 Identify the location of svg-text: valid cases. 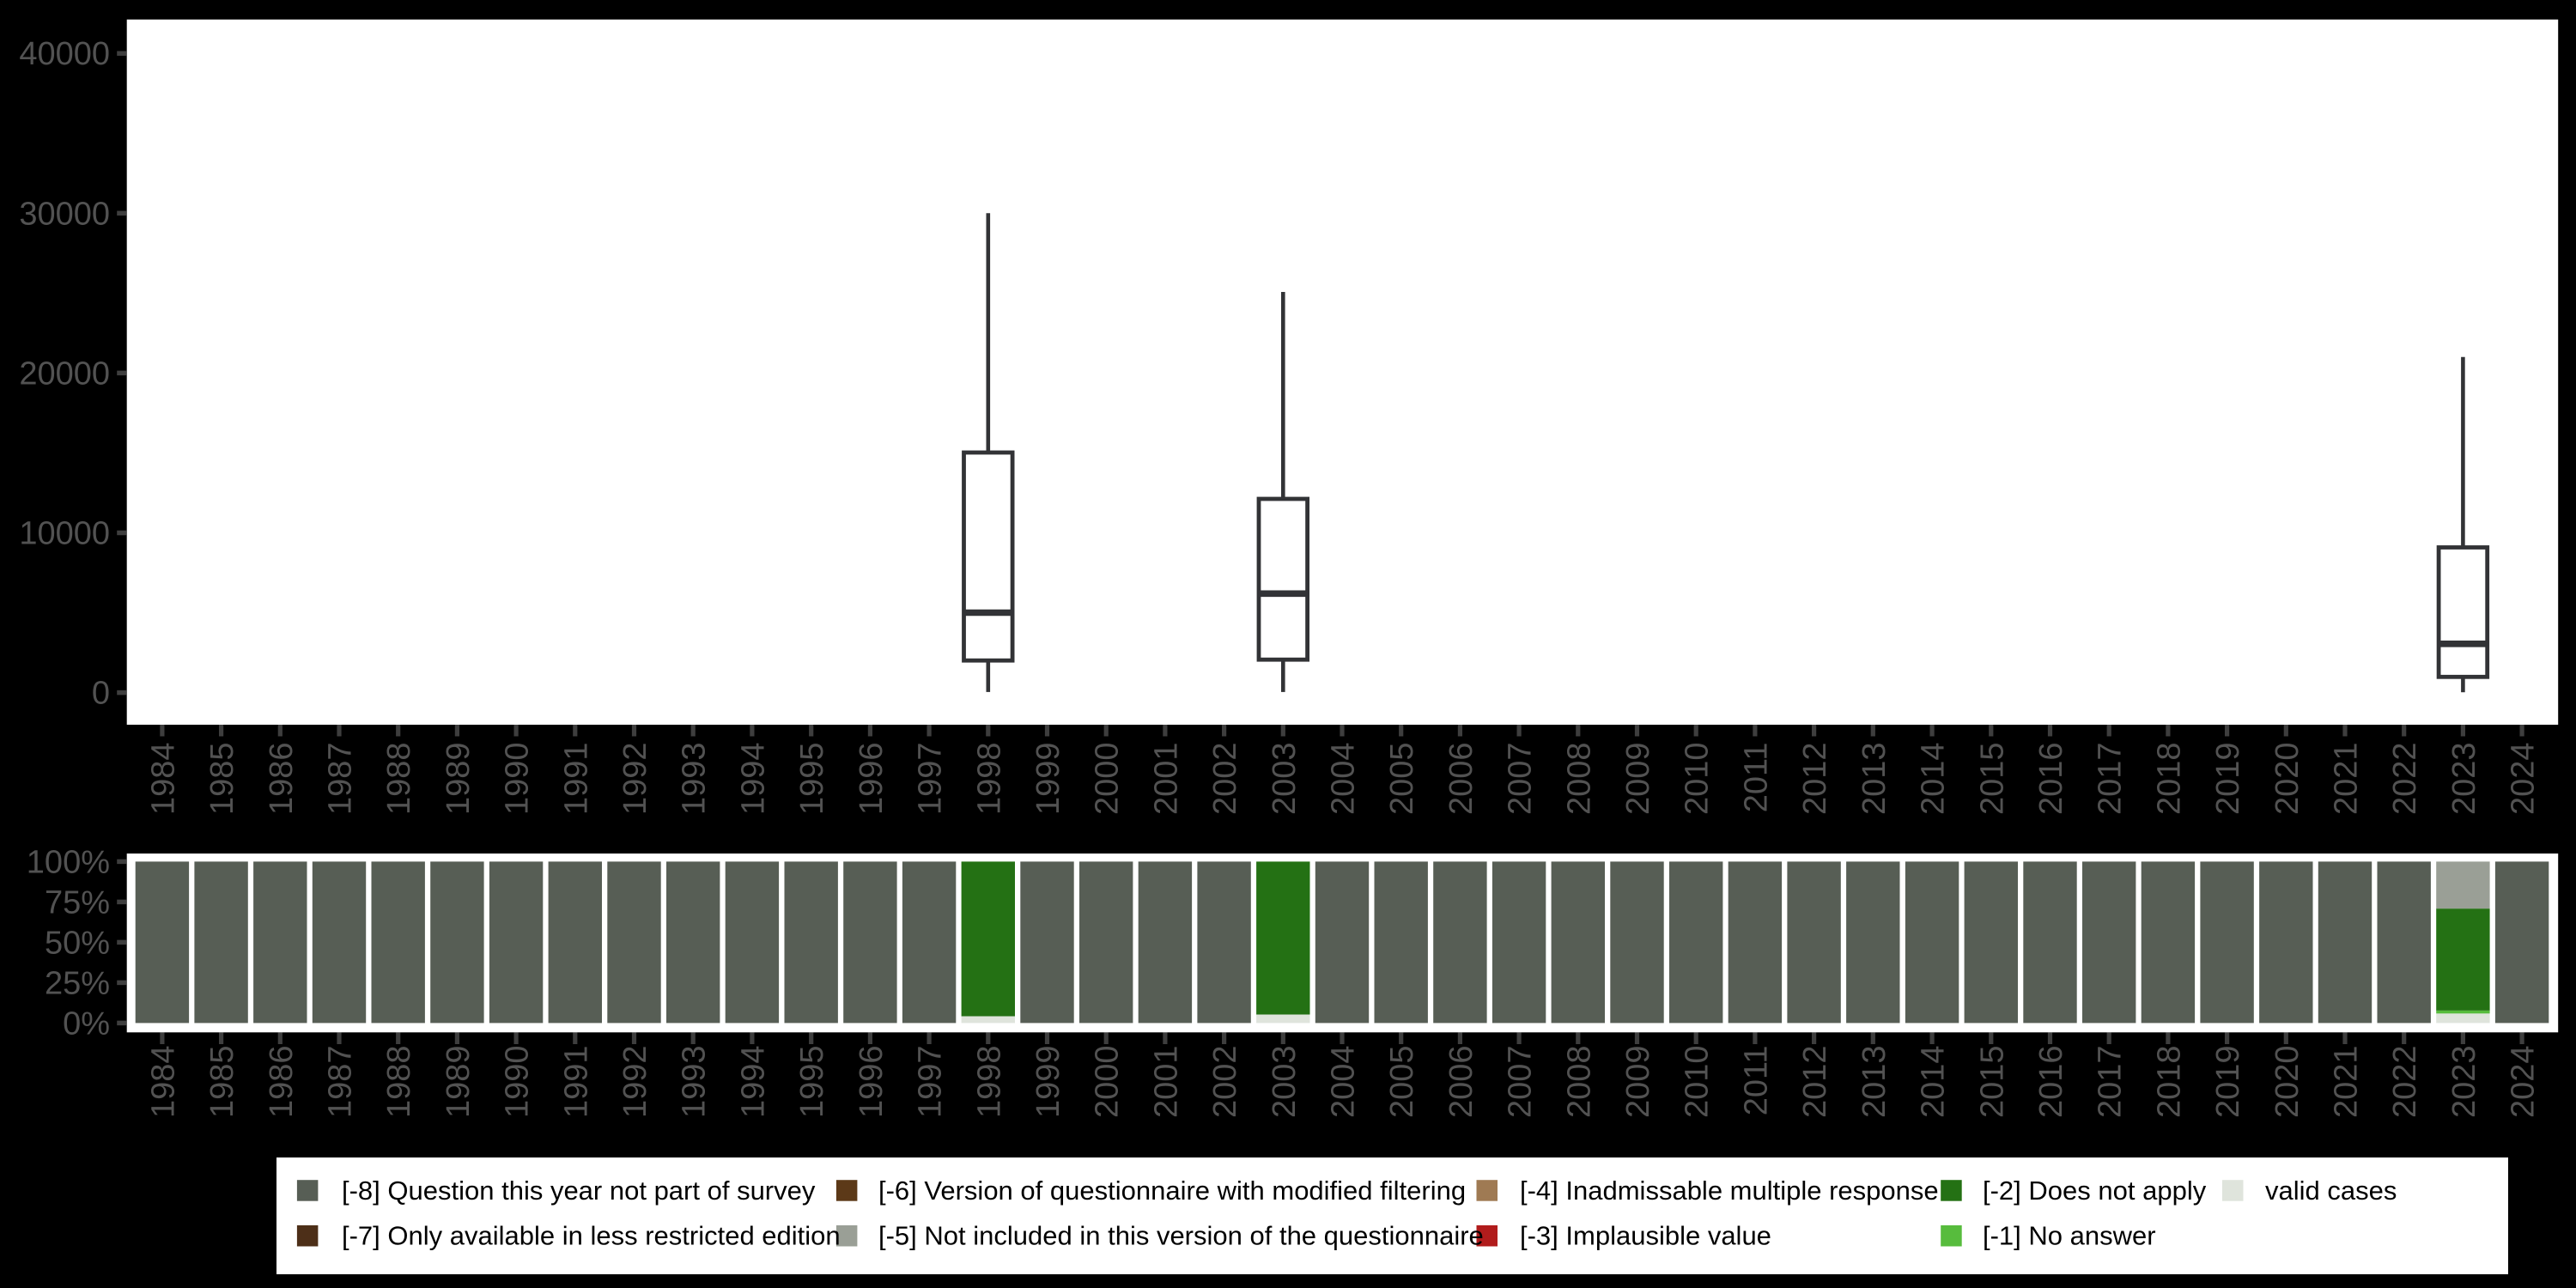
(2331, 1191).